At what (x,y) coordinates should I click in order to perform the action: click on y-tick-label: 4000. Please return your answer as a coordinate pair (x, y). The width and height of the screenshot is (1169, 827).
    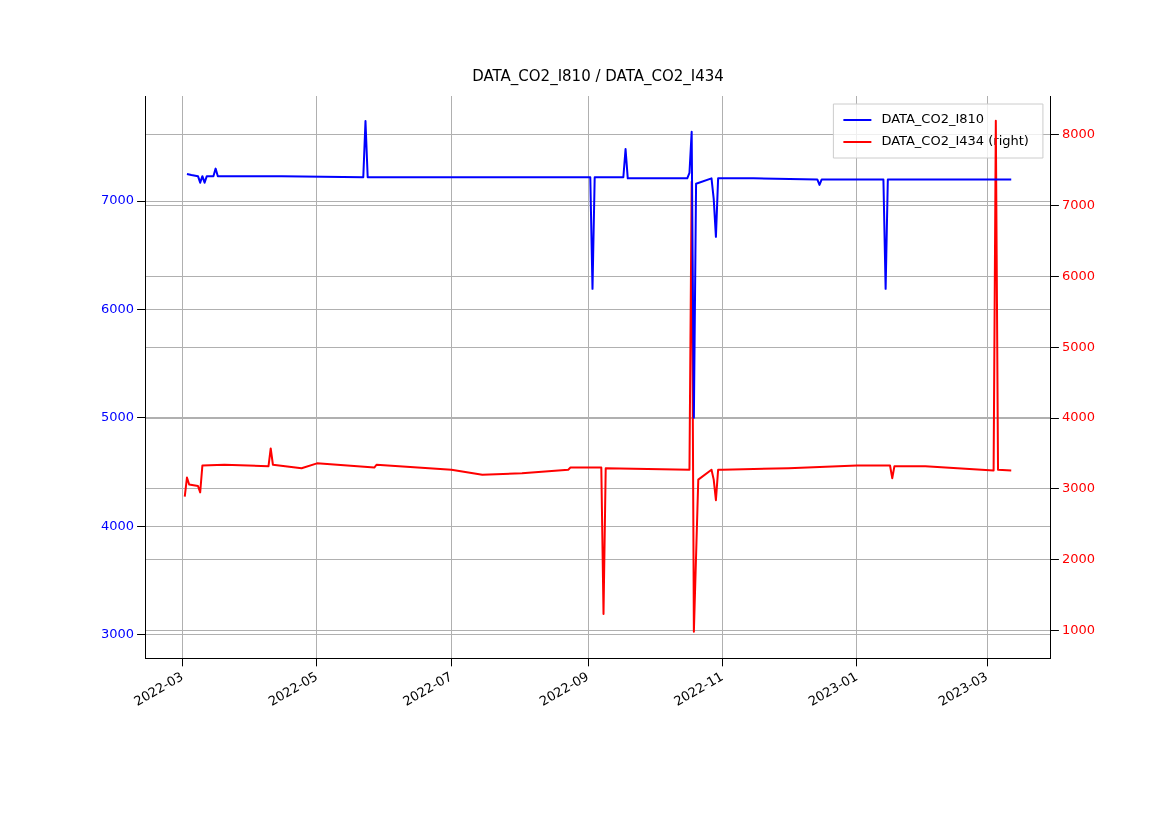
    Looking at the image, I should click on (117, 525).